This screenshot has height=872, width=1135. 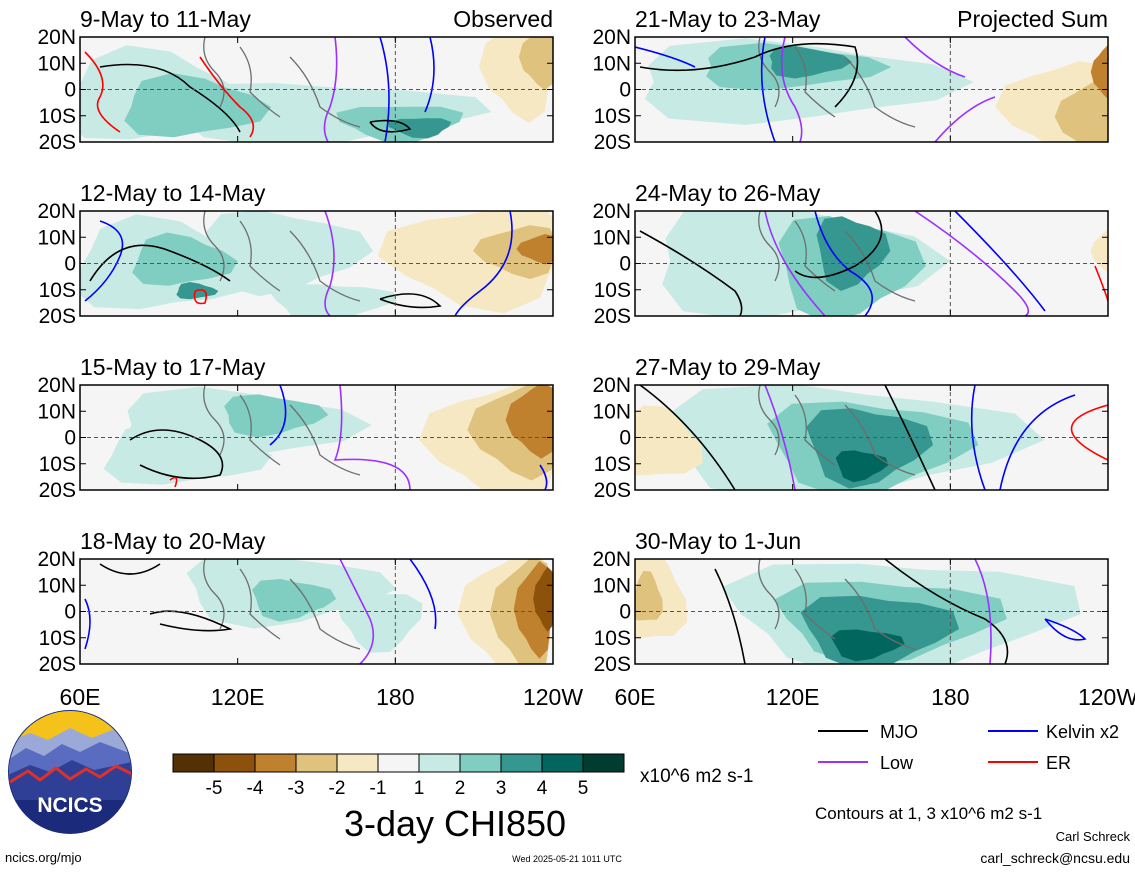 I want to click on colorbar-tick: 1, so click(x=419, y=788).